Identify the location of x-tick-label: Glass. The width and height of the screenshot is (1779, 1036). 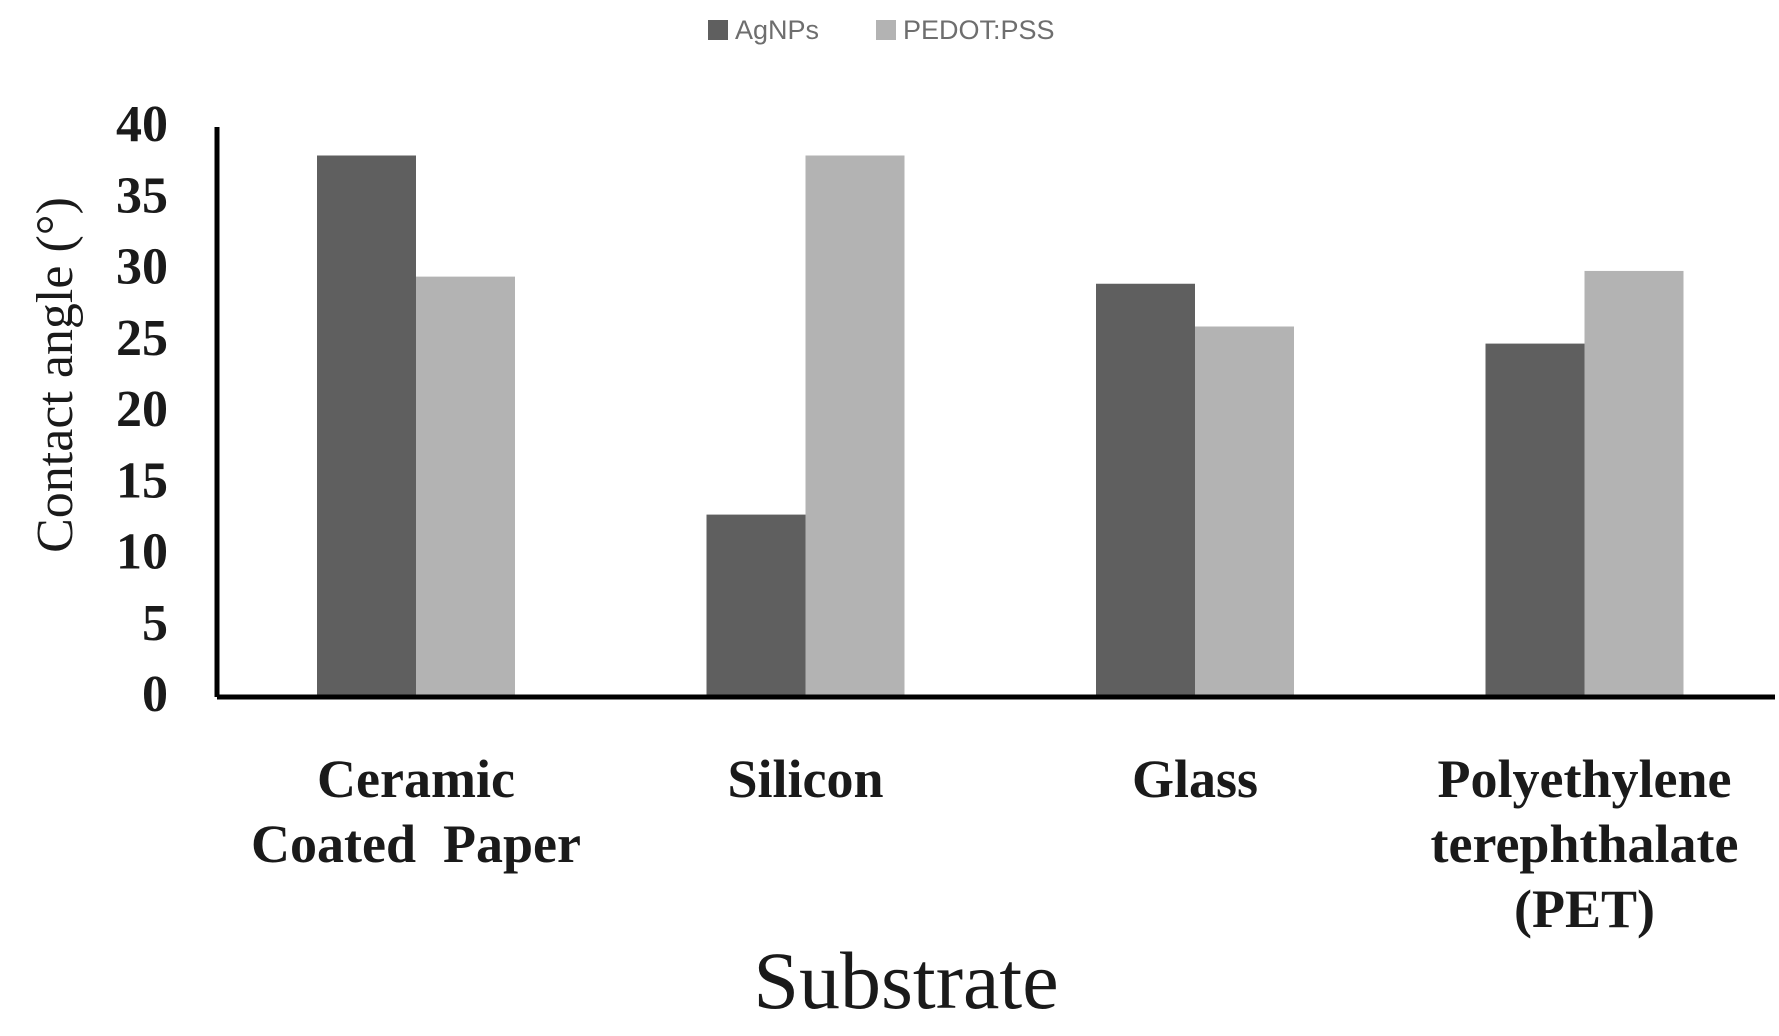
(1195, 779).